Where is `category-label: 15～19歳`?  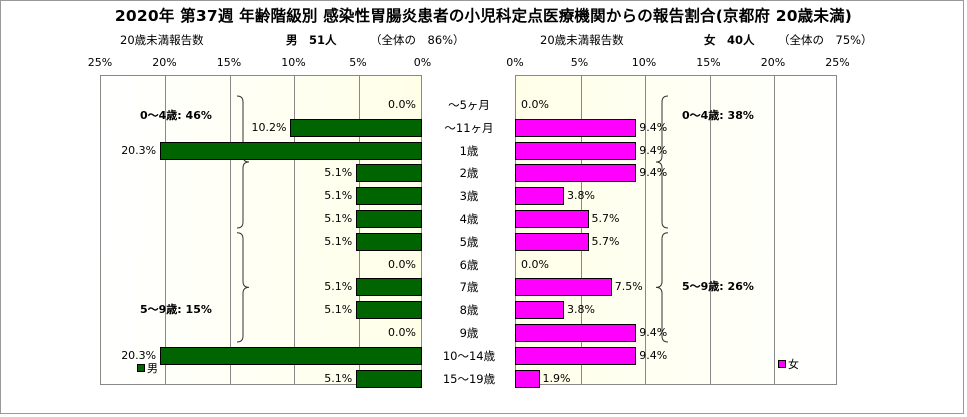 category-label: 15～19歳 is located at coordinates (469, 378).